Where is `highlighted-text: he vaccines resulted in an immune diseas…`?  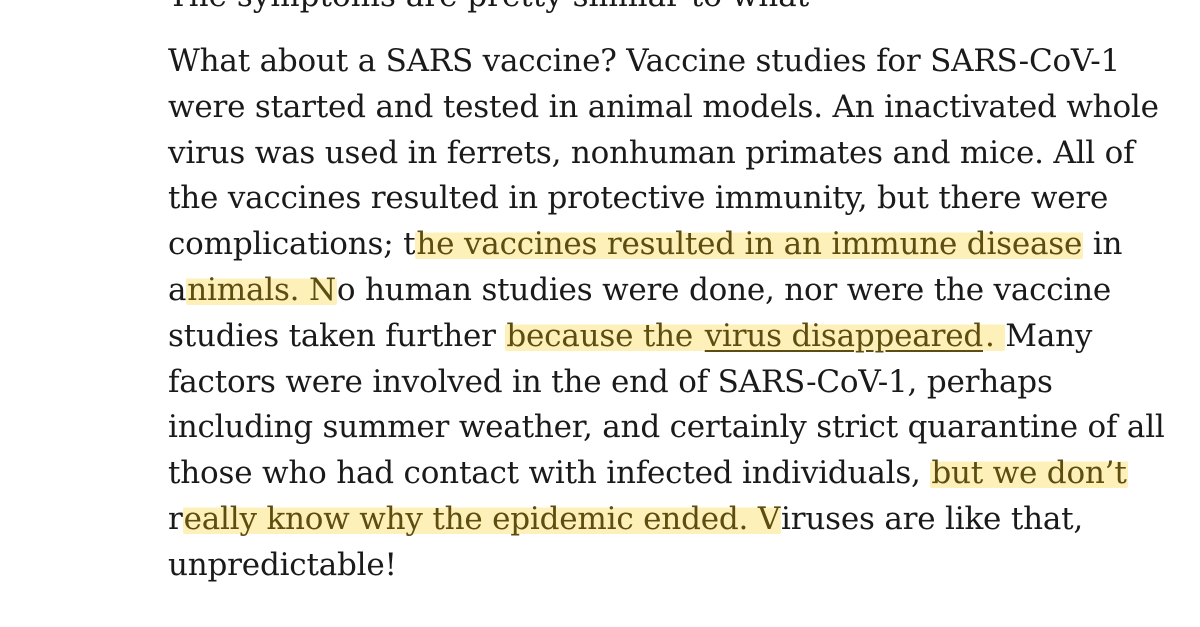 highlighted-text: he vaccines resulted in an immune diseas… is located at coordinates (749, 244).